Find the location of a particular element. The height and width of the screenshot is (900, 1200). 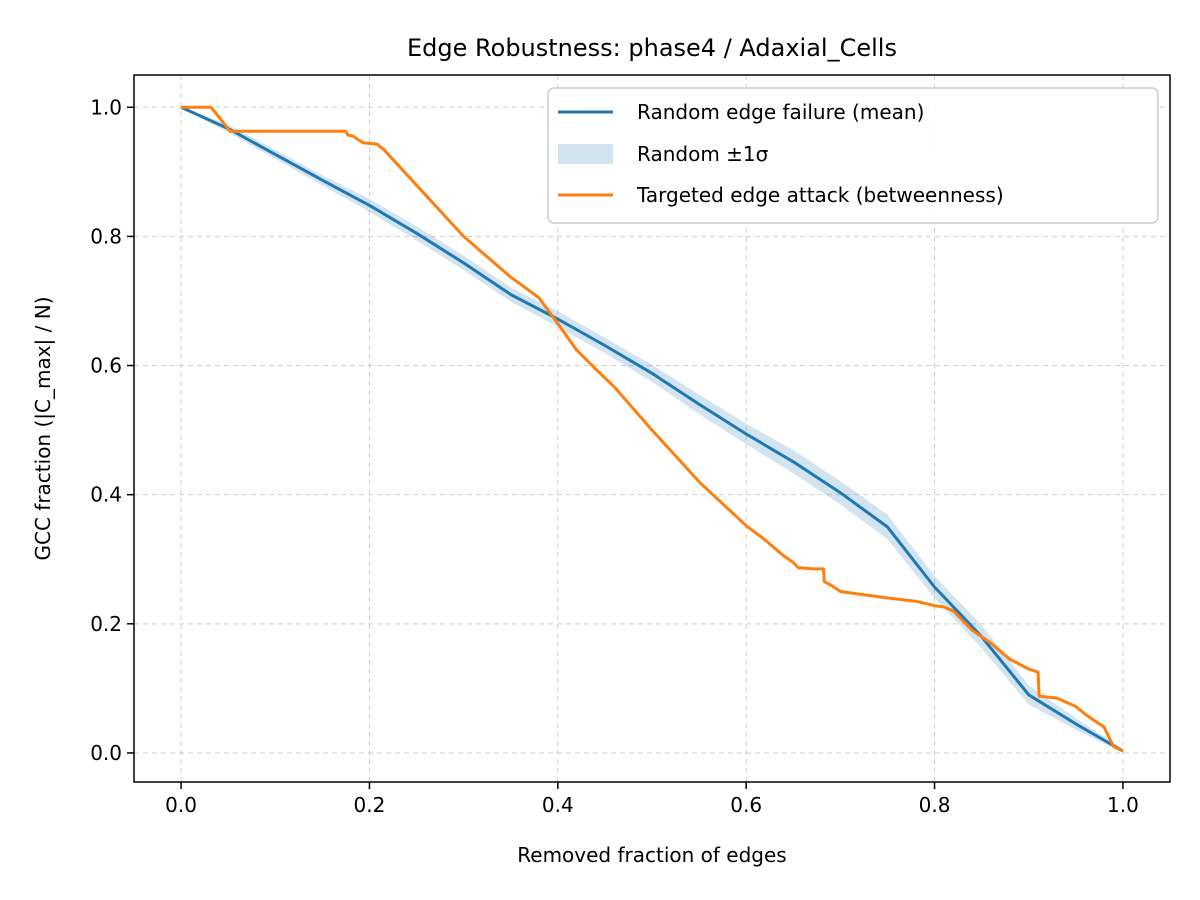

y-tick-label: 0.6 is located at coordinates (106, 366).